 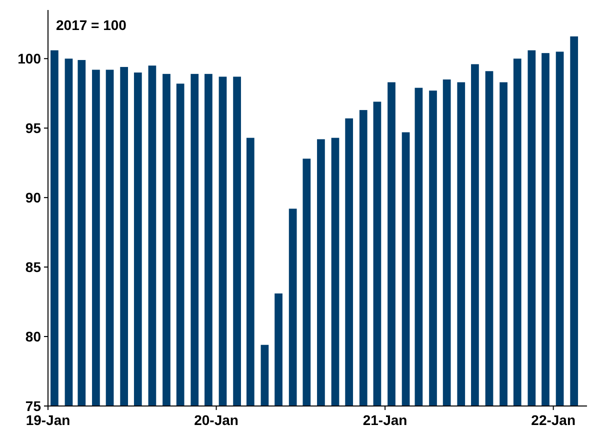 What do you see at coordinates (30, 58) in the screenshot?
I see `y-tick-label: 100` at bounding box center [30, 58].